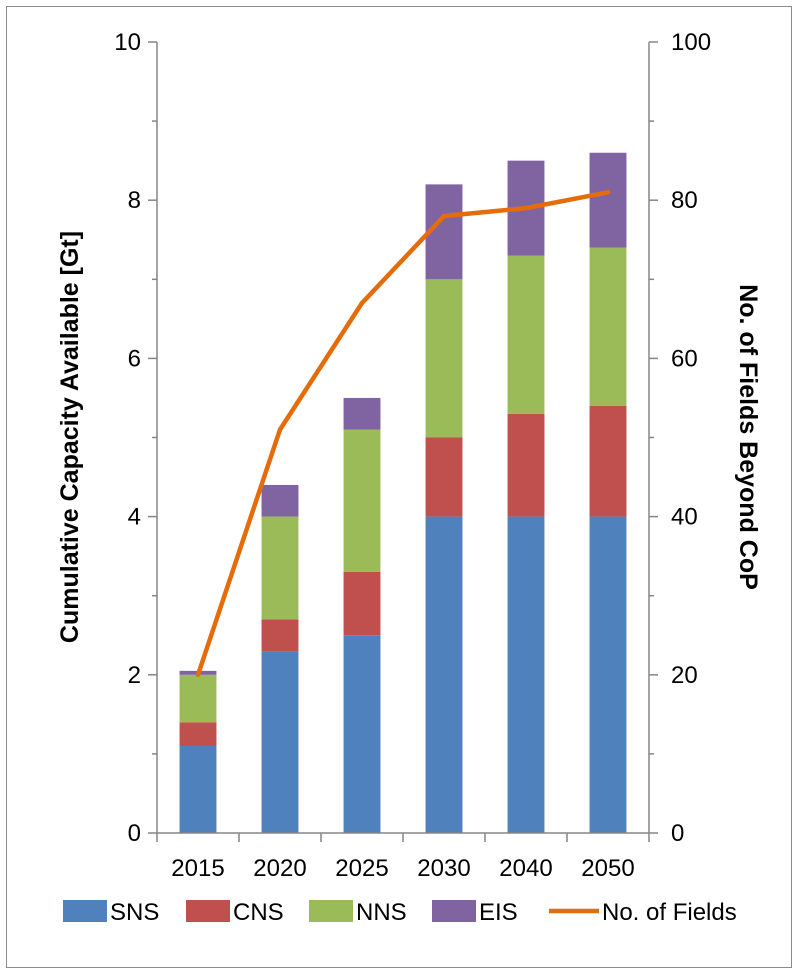 This screenshot has height=976, width=800. Describe the element at coordinates (669, 912) in the screenshot. I see `legend-label-no-of-fields: No. of Fields` at that location.